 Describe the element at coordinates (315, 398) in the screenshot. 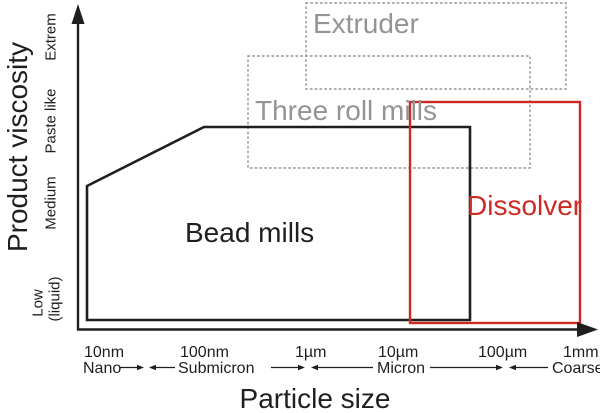

I see `x-axis-title: Particle size` at that location.